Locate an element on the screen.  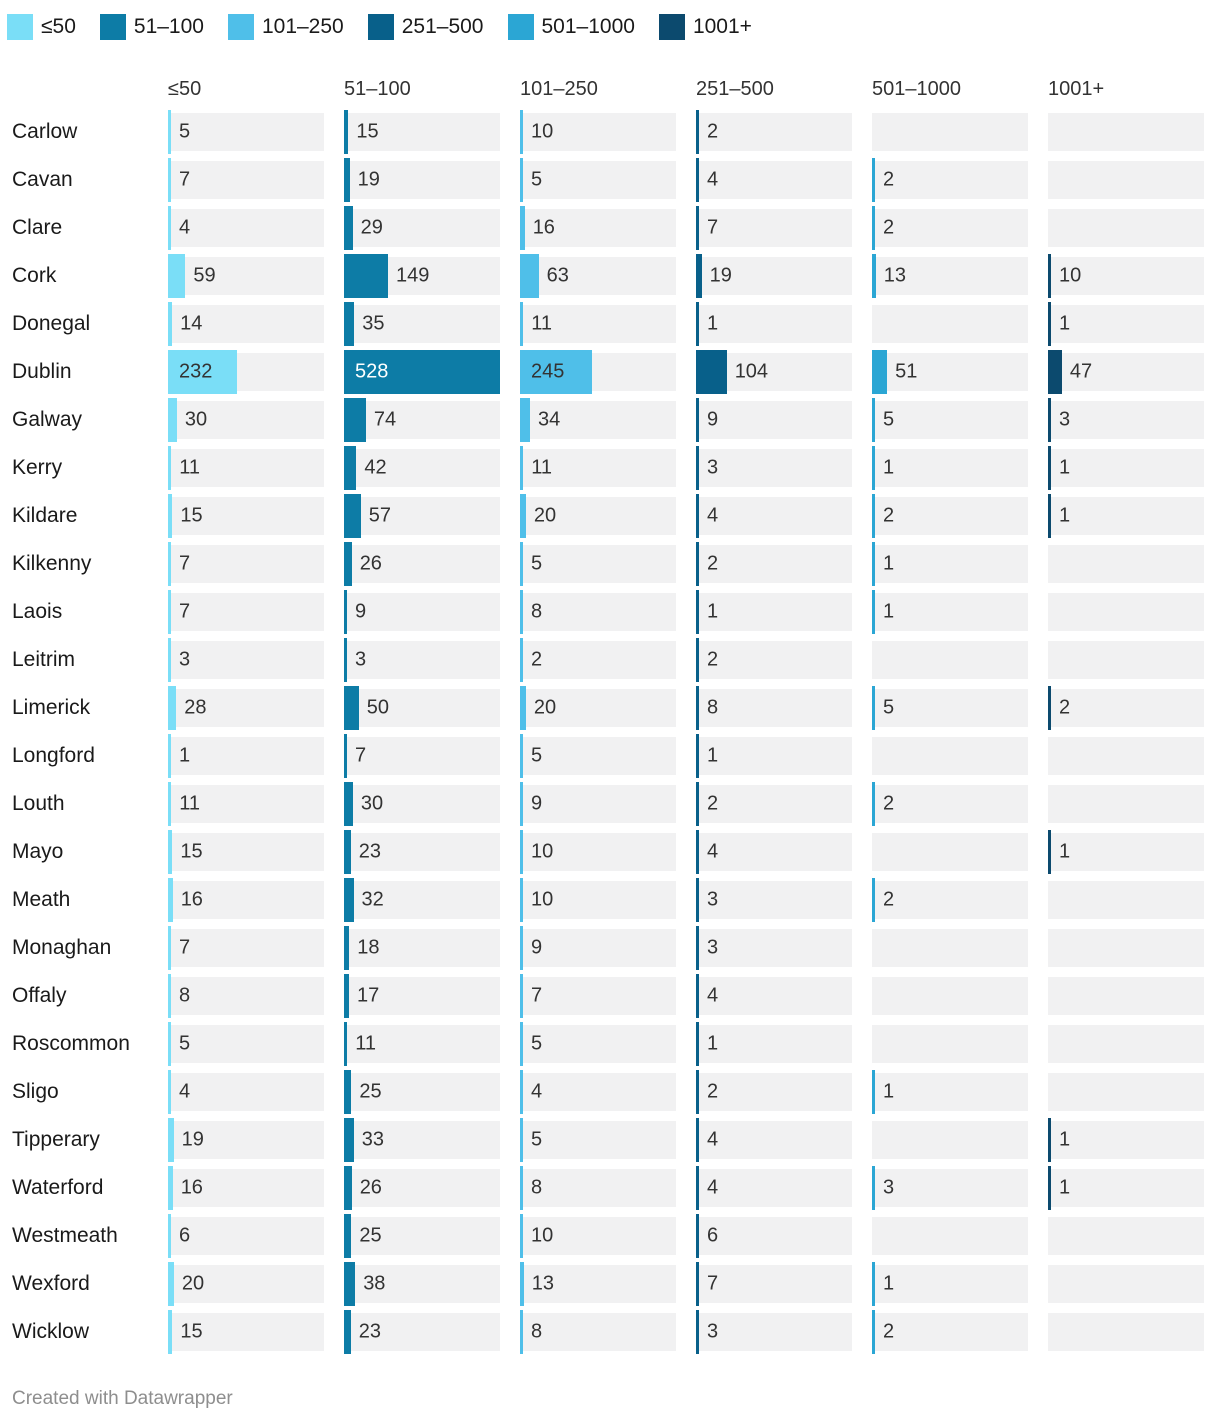
bar-cell: 2 is located at coordinates (950, 1332).